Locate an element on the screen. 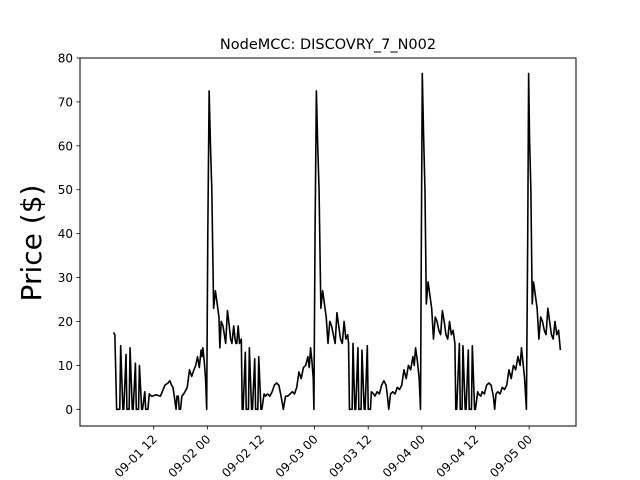  y-tick-label: 40 is located at coordinates (65, 234).